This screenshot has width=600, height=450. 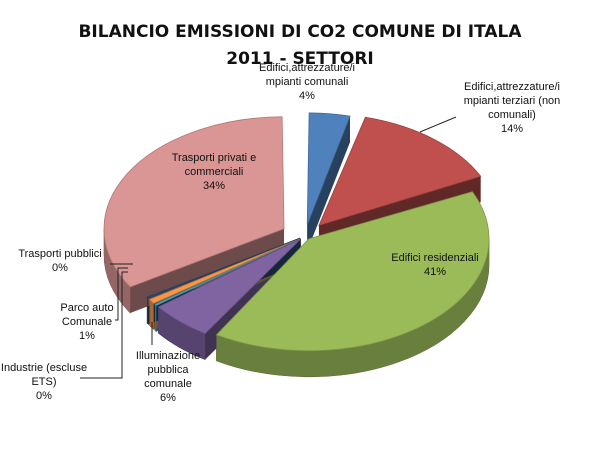 I want to click on slice-name-label: mpianti terziari (non, so click(x=512, y=101).